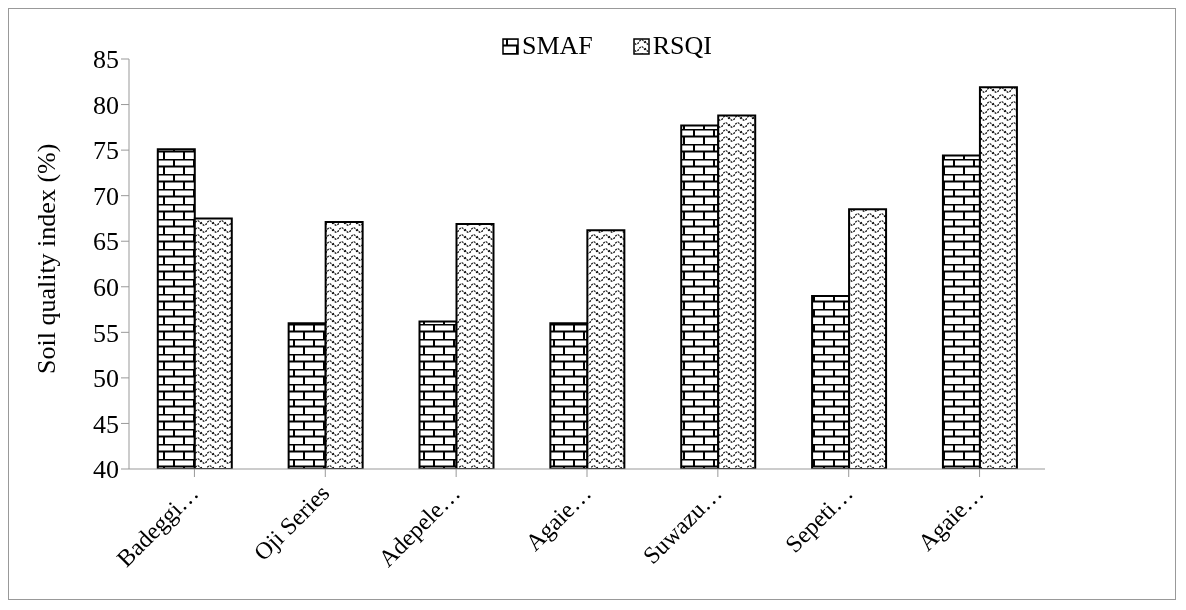  Describe the element at coordinates (47, 258) in the screenshot. I see `y-axis-title: Soil quality index (%)` at that location.